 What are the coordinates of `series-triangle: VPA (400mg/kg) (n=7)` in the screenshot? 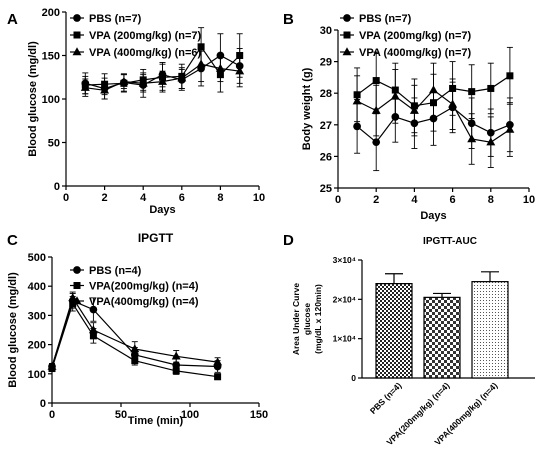 It's located at (427, 107).